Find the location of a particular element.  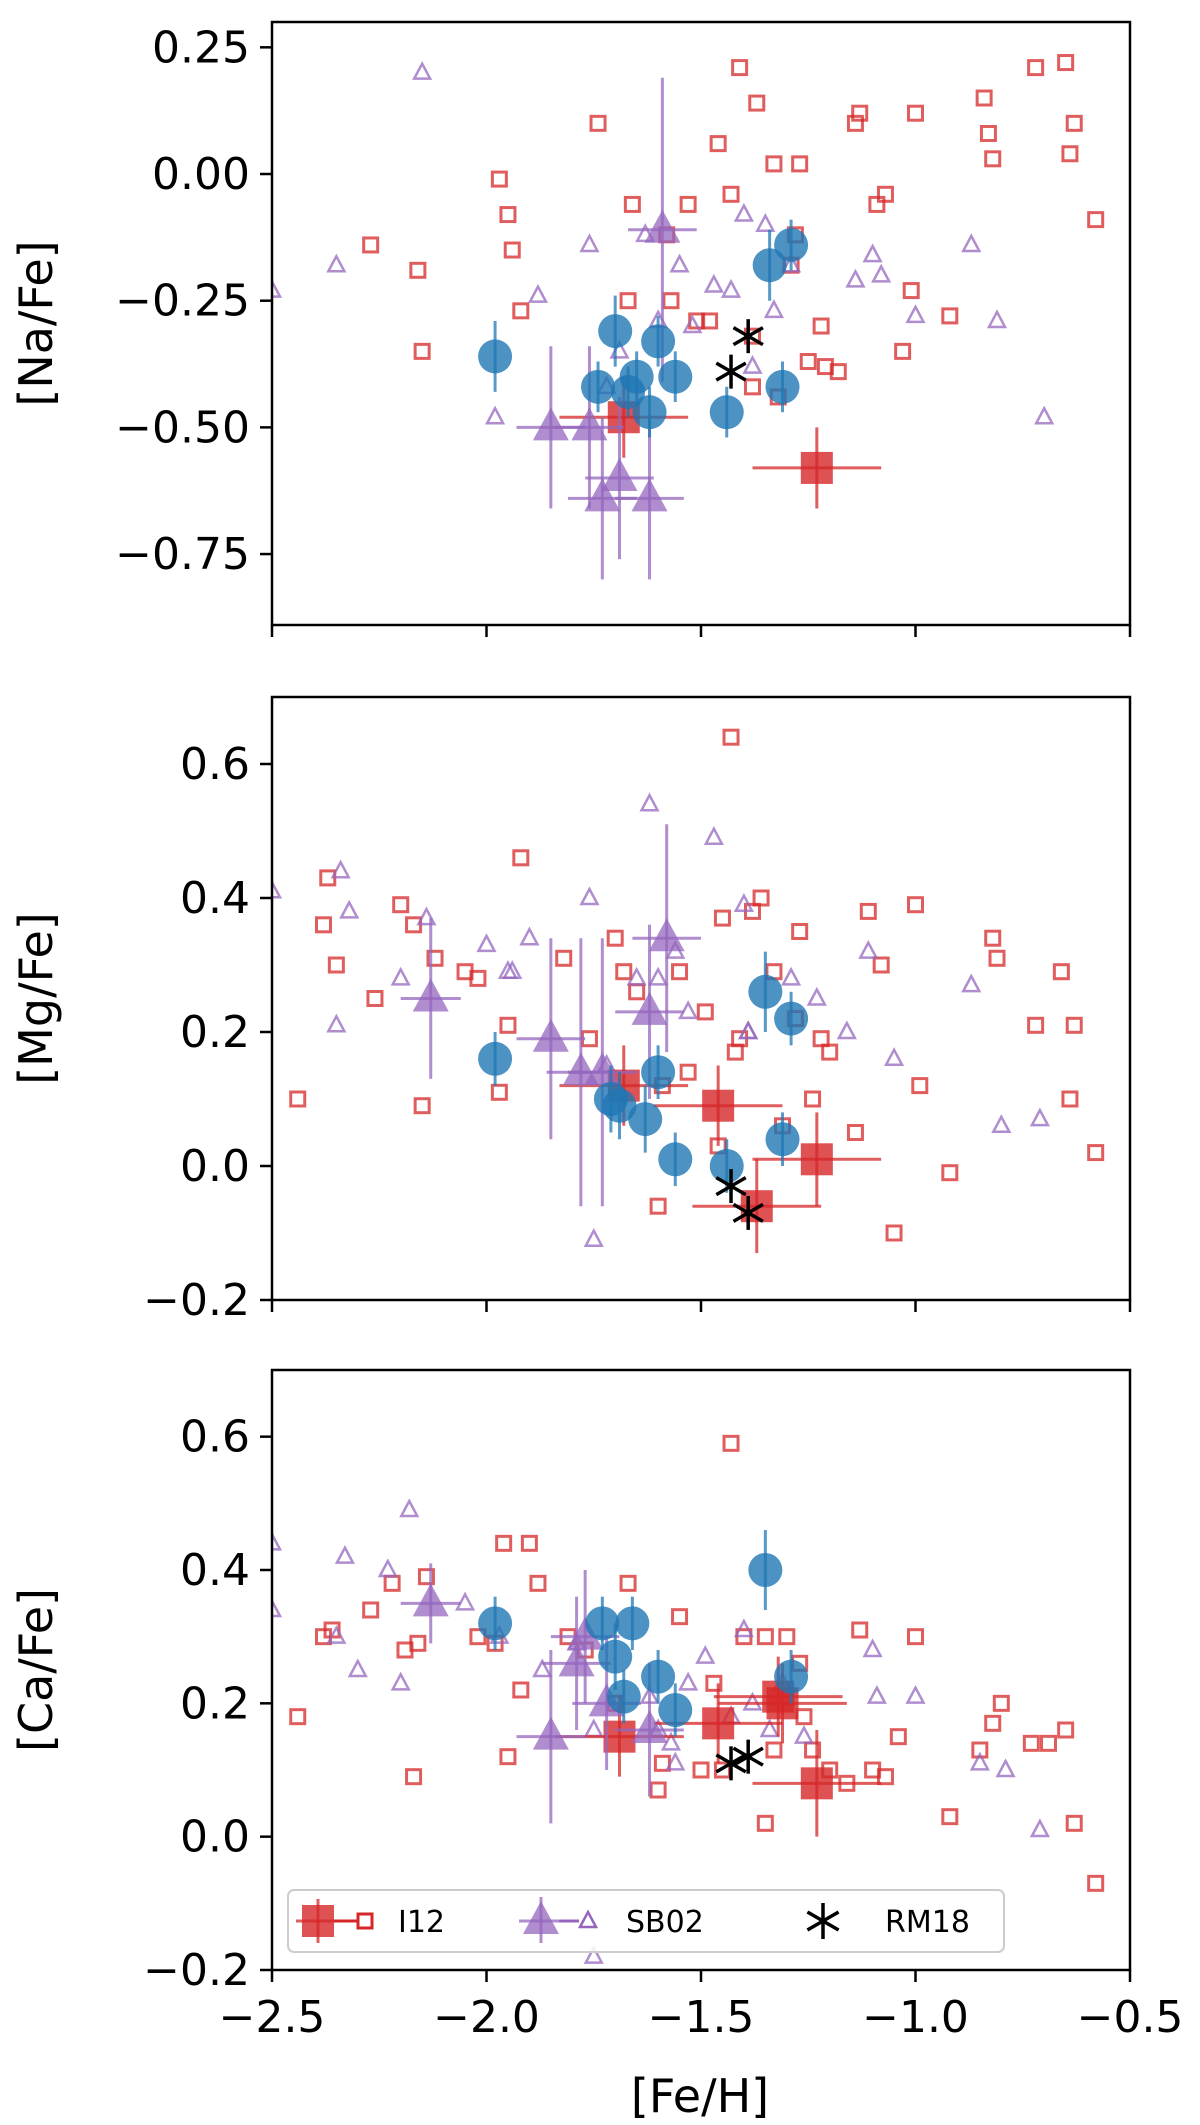

legend-entry-rm18: RM18 is located at coordinates (888, 1921).